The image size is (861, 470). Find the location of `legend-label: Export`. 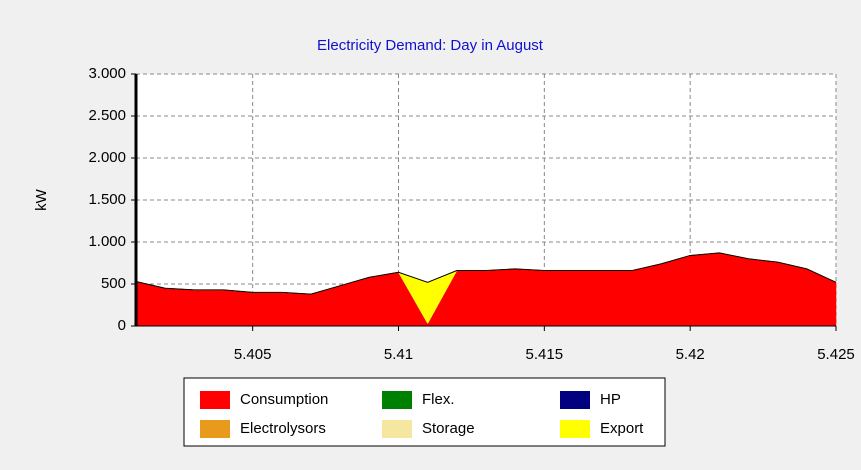

legend-label: Export is located at coordinates (622, 428).